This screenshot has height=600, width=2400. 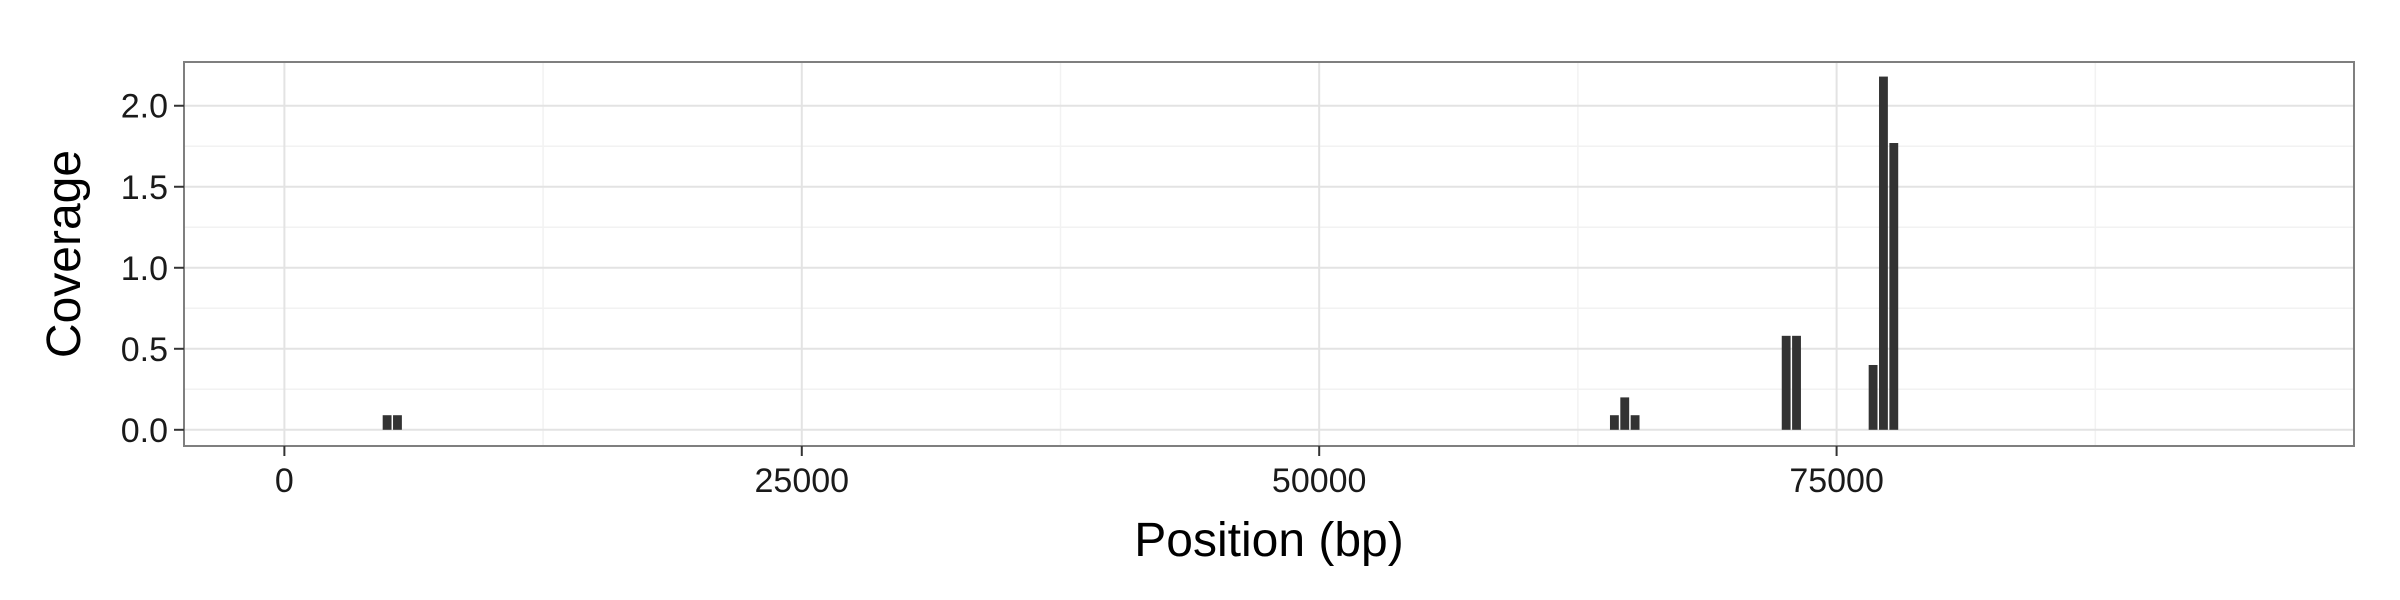 What do you see at coordinates (1268, 540) in the screenshot?
I see `x-axis-title: Position (bp)` at bounding box center [1268, 540].